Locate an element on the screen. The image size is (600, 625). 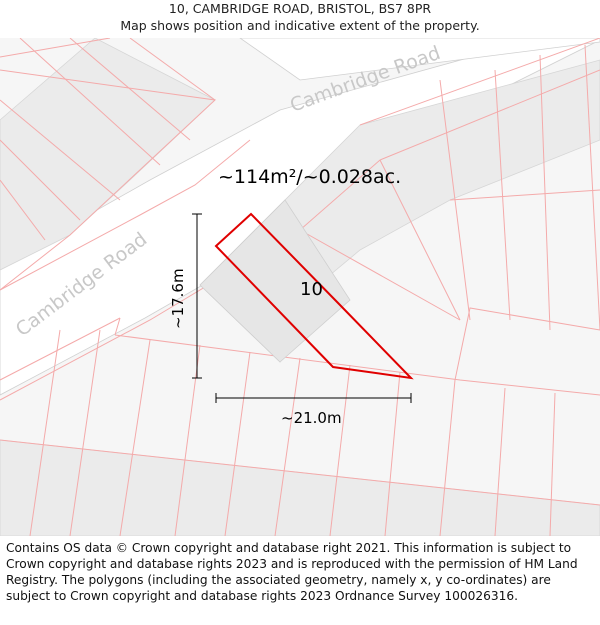
property-boundary is located at coordinates (314, 296).